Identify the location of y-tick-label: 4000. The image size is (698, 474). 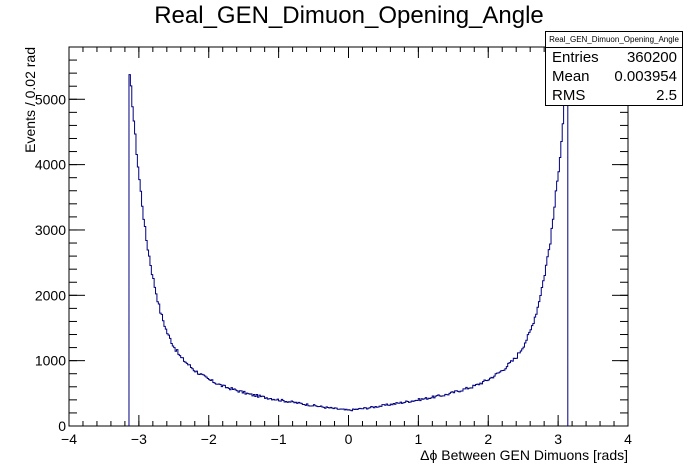
(50, 165).